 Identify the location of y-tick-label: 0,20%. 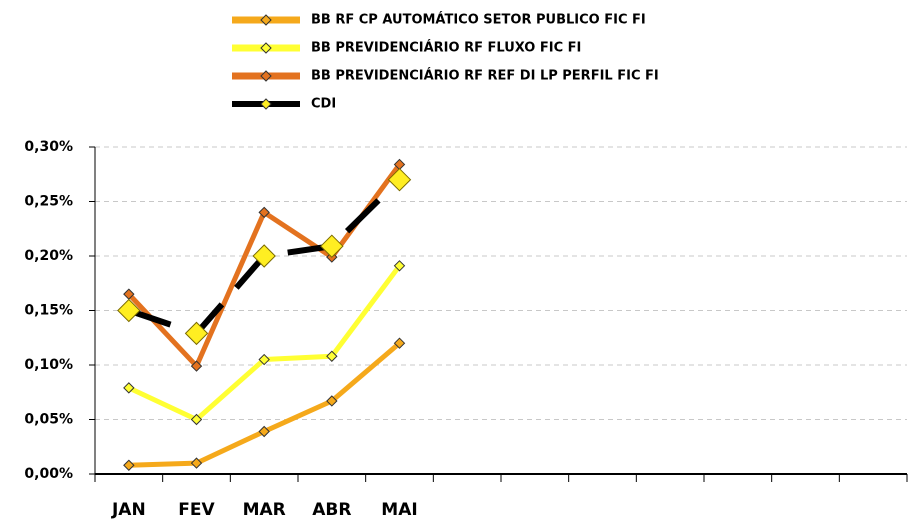
(48, 256).